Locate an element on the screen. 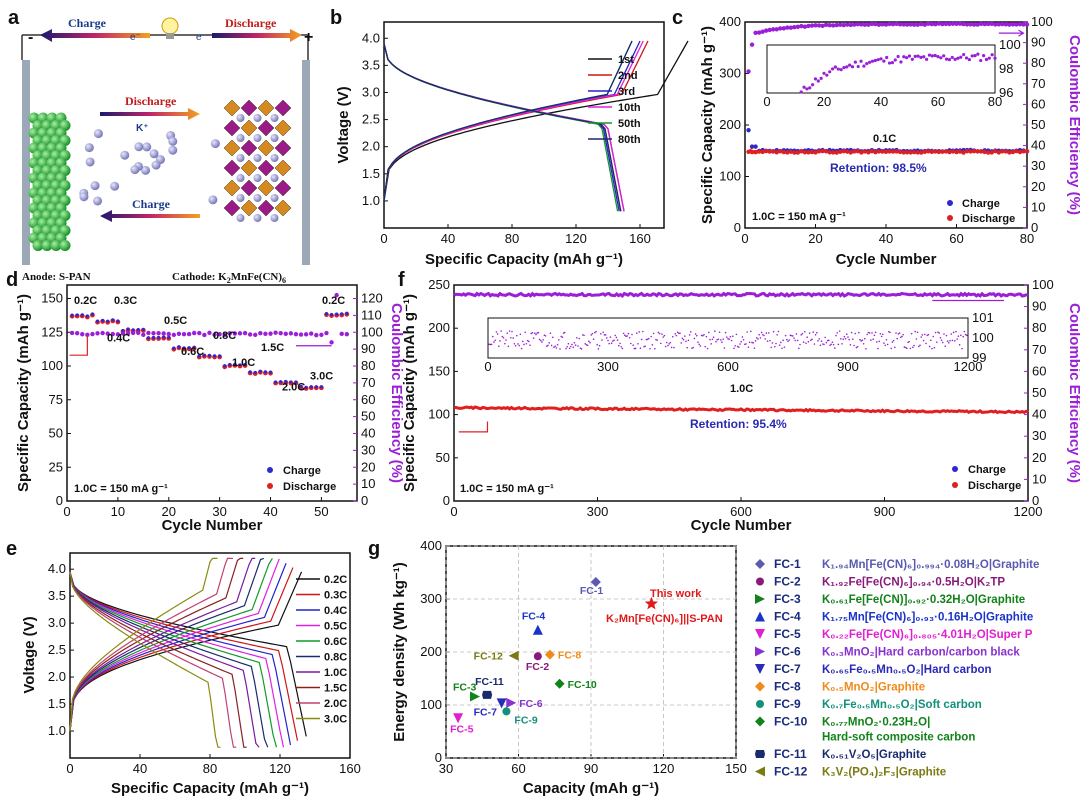 The width and height of the screenshot is (1080, 801). y-tick-label: 2.0 is located at coordinates (57, 676).